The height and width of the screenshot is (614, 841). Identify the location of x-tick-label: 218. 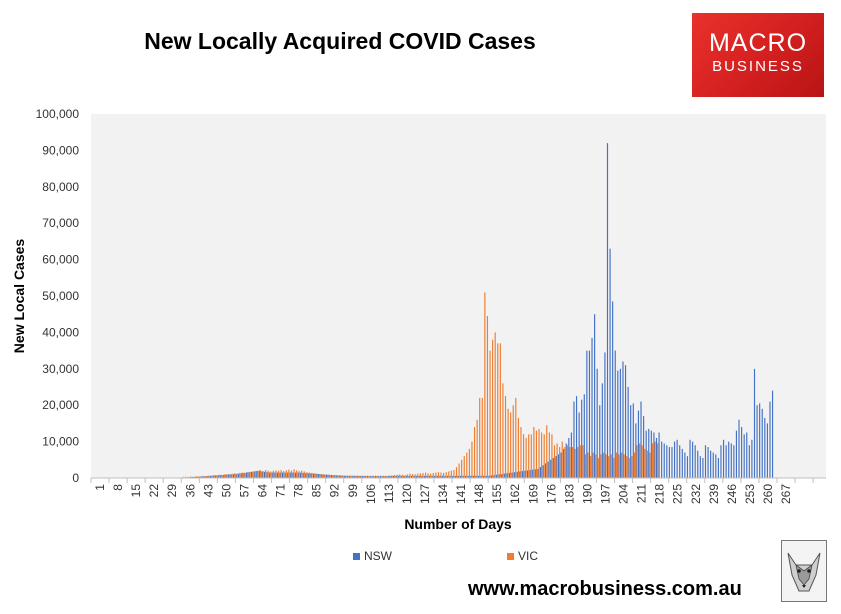
(660, 494).